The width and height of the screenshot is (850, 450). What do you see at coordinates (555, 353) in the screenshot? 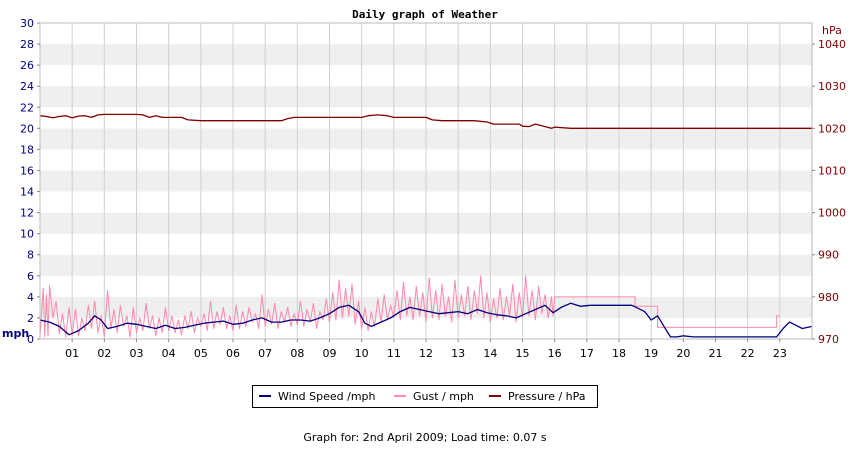
I see `x-tick-label: 16` at bounding box center [555, 353].